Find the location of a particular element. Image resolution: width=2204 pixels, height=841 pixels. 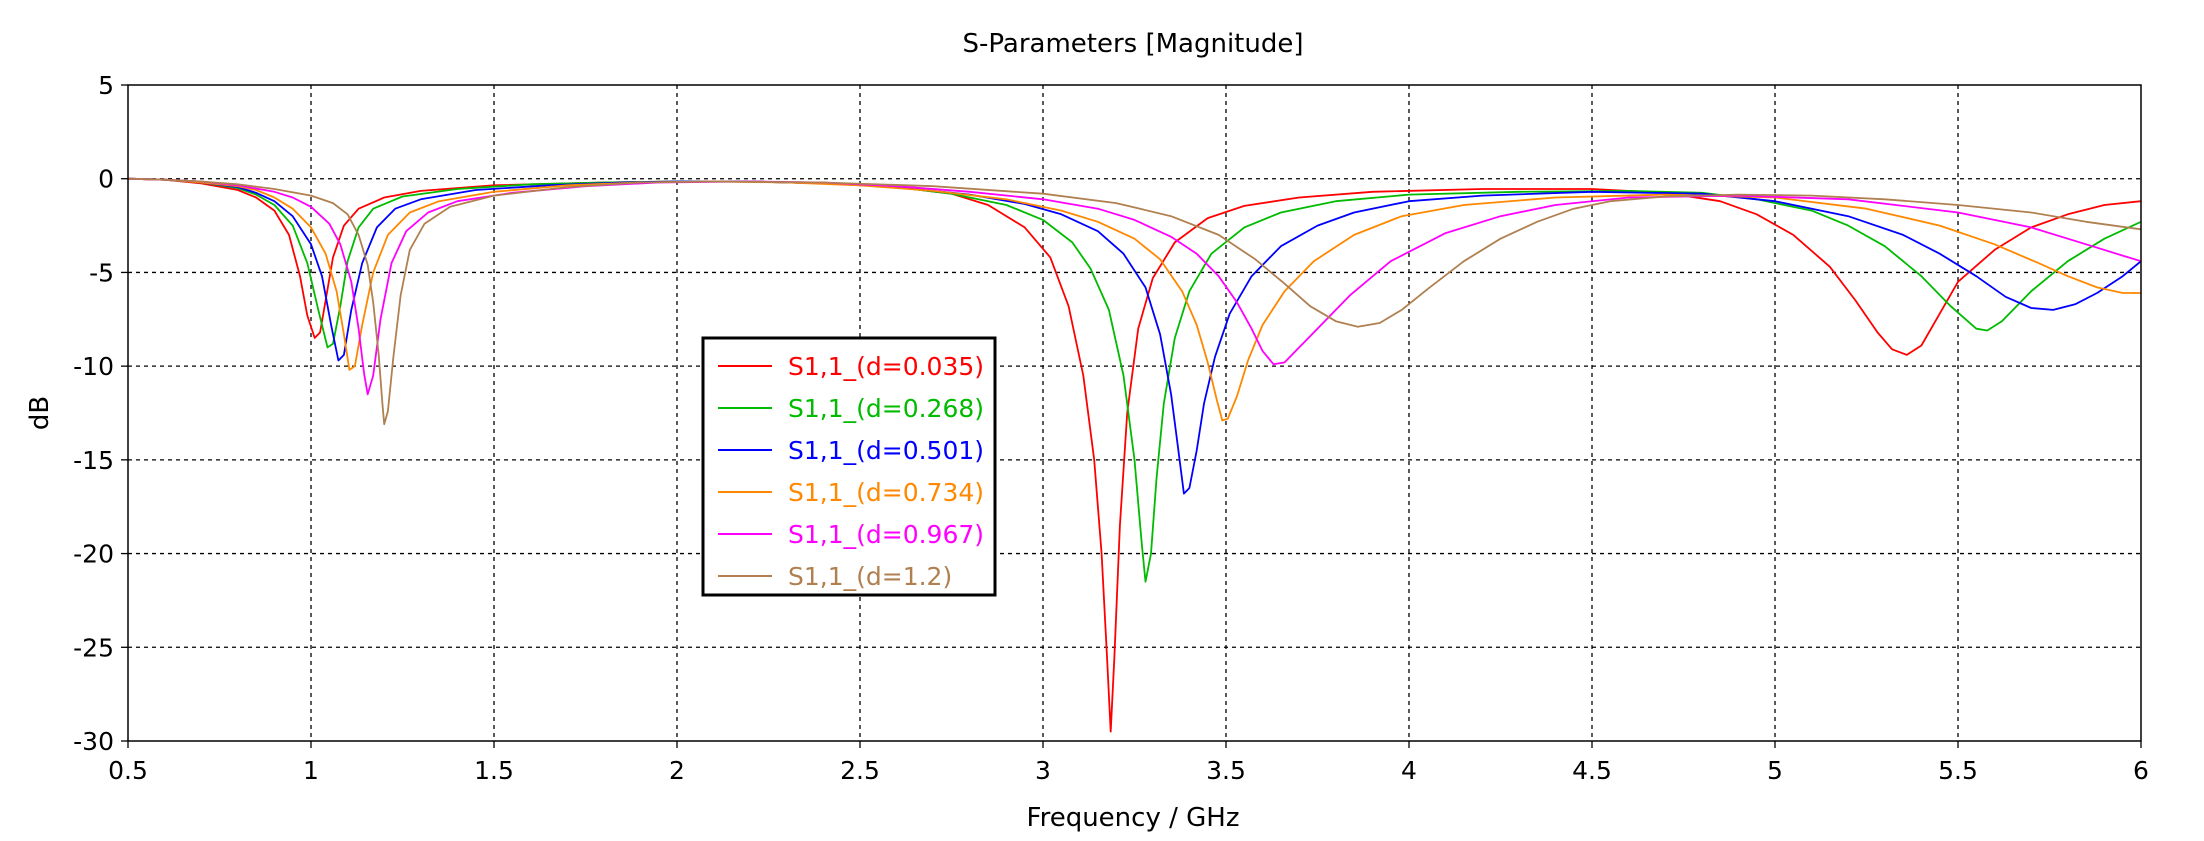

y-tick-label: -10 is located at coordinates (93, 366).